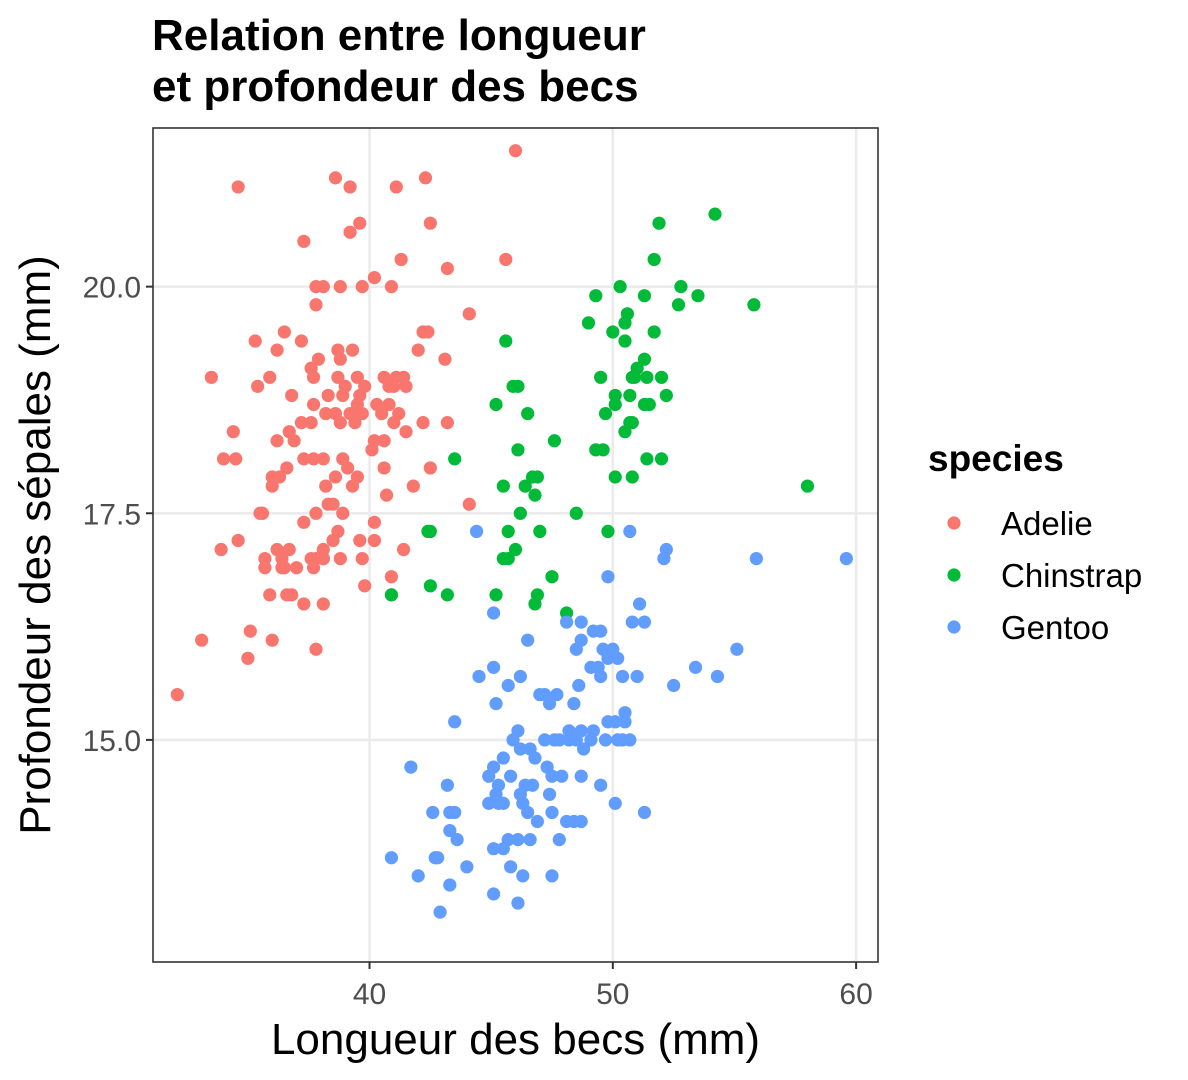 The height and width of the screenshot is (1080, 1188). What do you see at coordinates (369, 994) in the screenshot?
I see `x-tick-label: 40` at bounding box center [369, 994].